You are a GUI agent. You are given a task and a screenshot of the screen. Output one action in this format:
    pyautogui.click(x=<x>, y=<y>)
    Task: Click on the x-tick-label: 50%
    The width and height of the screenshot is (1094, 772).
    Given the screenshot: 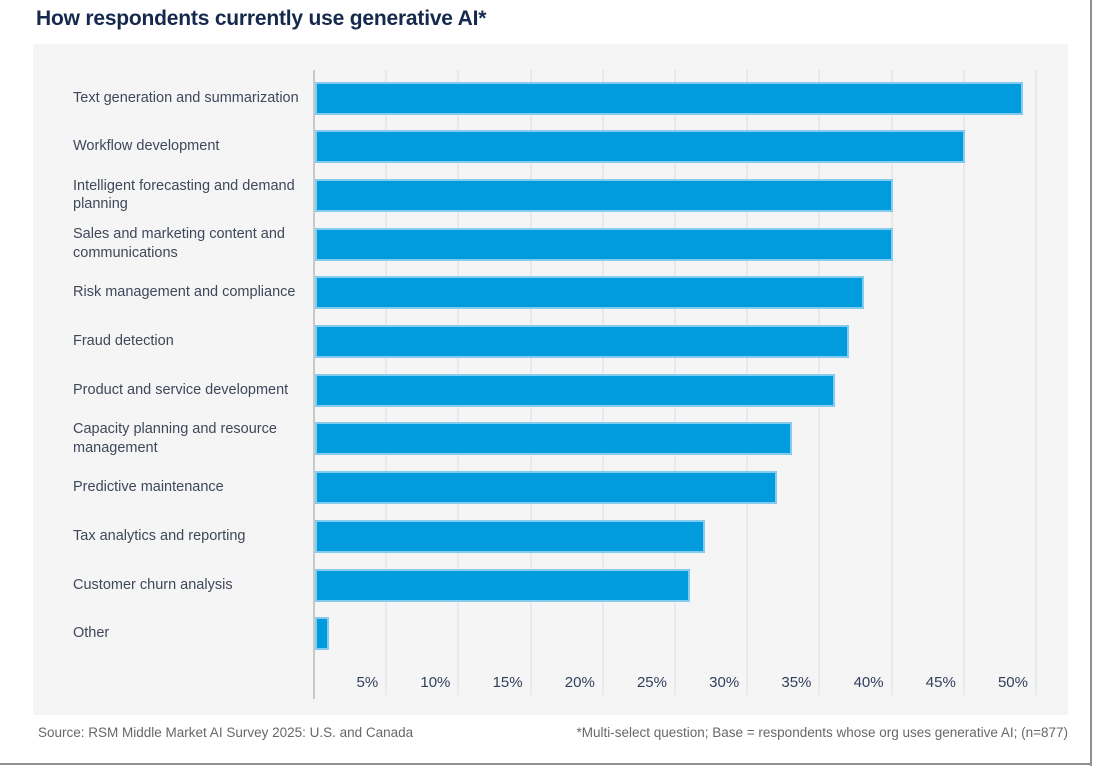 What is the action you would take?
    pyautogui.click(x=1012, y=682)
    